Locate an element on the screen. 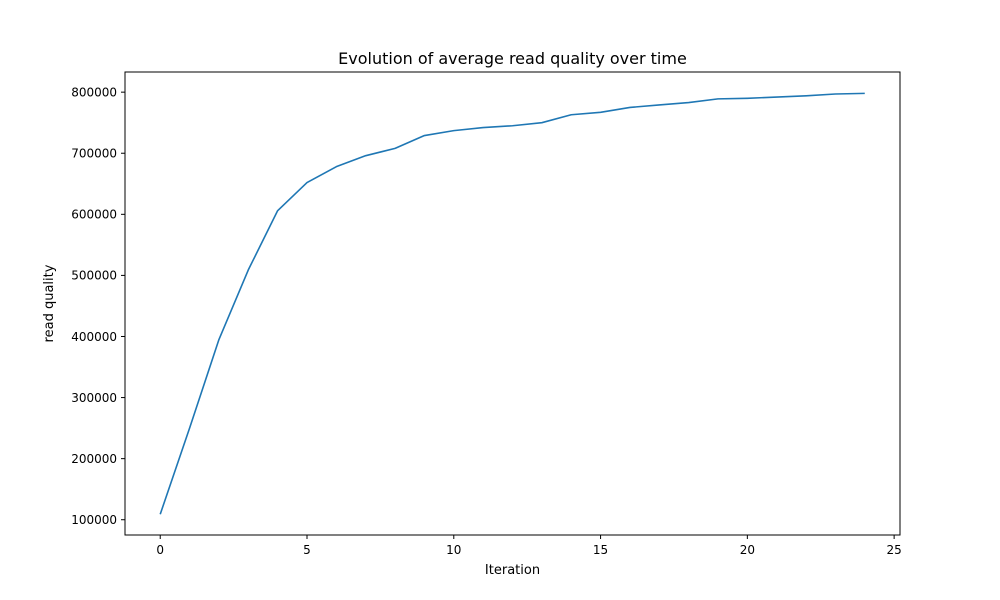  x-tick-label: 20 is located at coordinates (747, 550).